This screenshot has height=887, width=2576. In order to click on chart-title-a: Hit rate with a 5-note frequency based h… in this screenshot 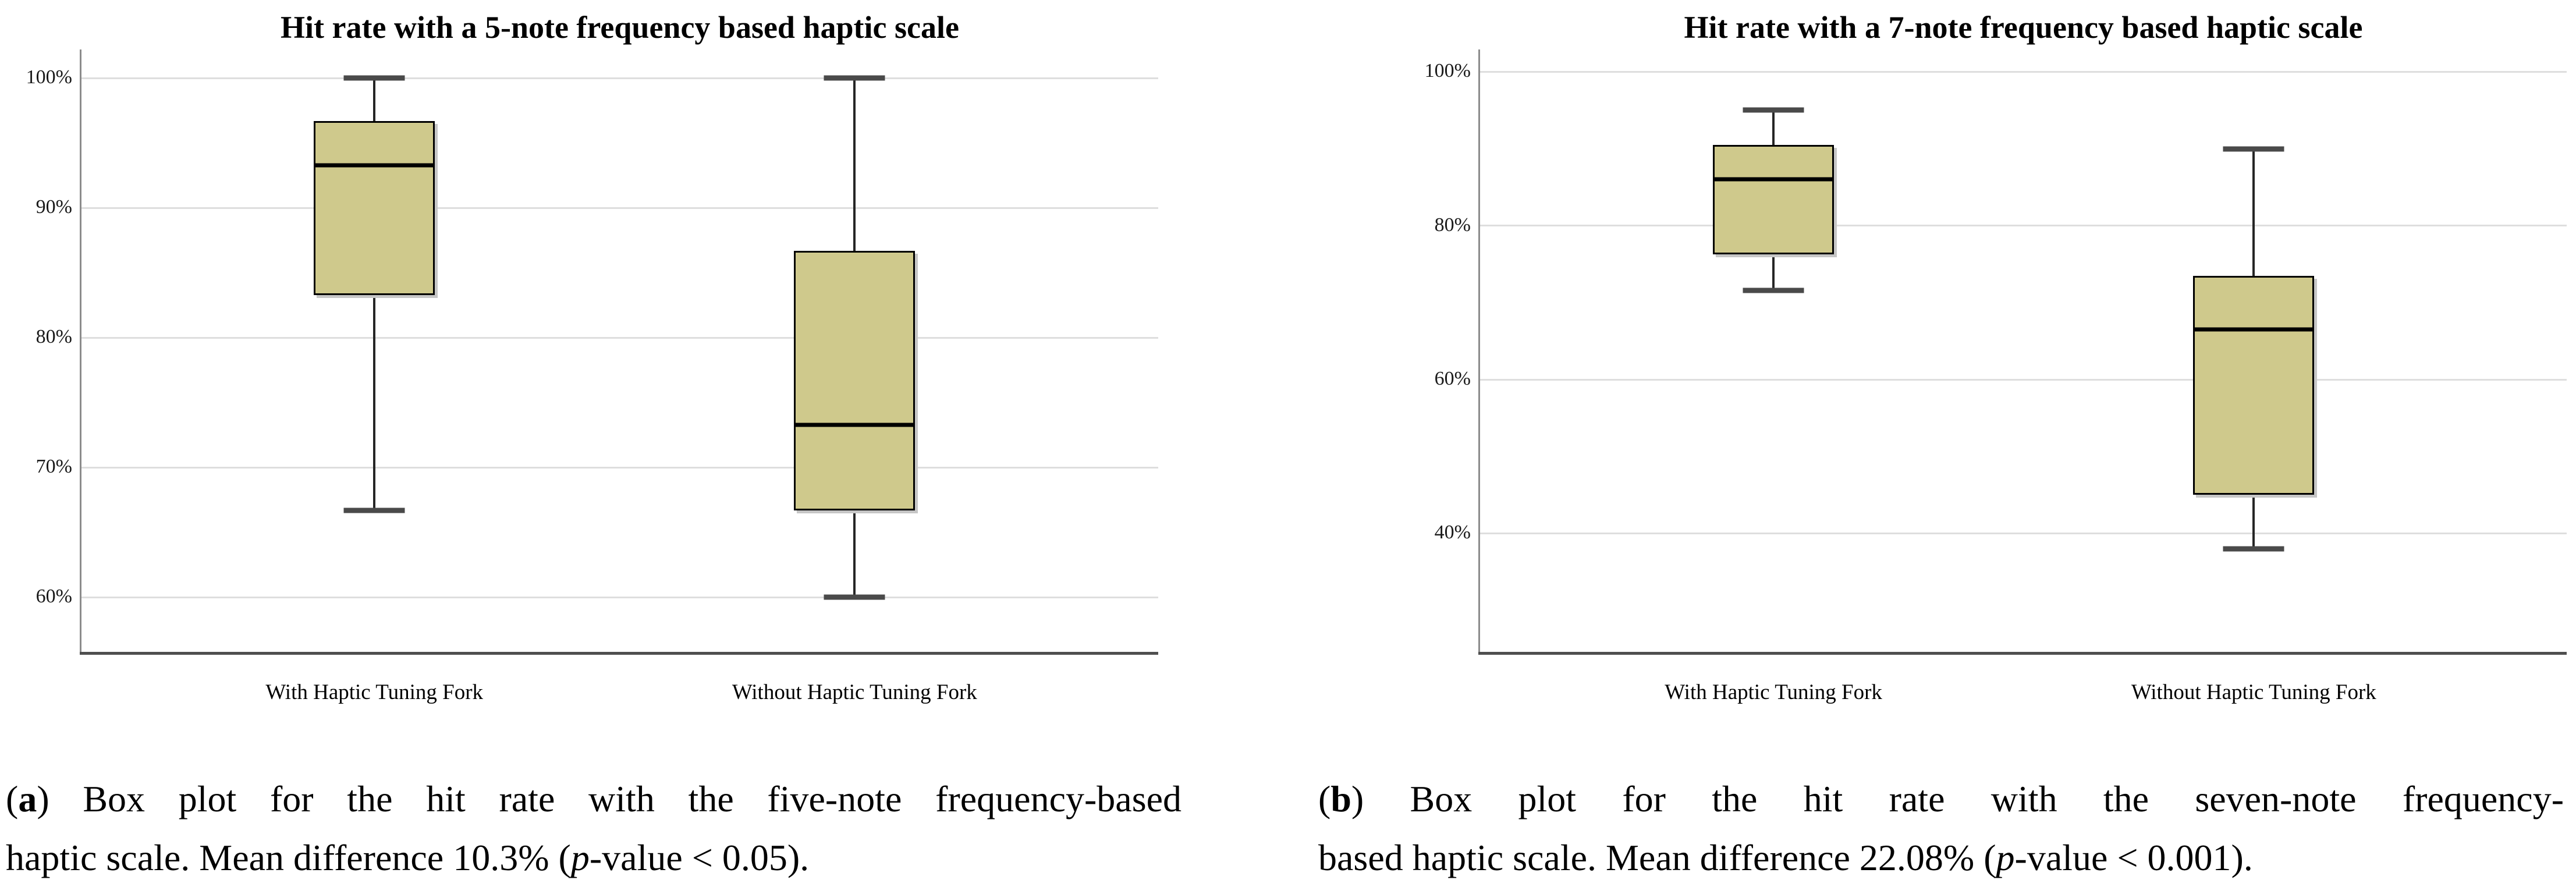, I will do `click(620, 27)`.